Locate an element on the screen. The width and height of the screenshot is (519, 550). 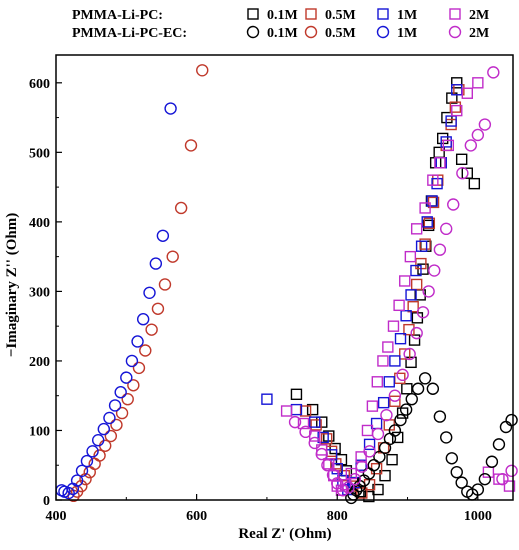
y-tick-label: 600 is located at coordinates (39, 84).